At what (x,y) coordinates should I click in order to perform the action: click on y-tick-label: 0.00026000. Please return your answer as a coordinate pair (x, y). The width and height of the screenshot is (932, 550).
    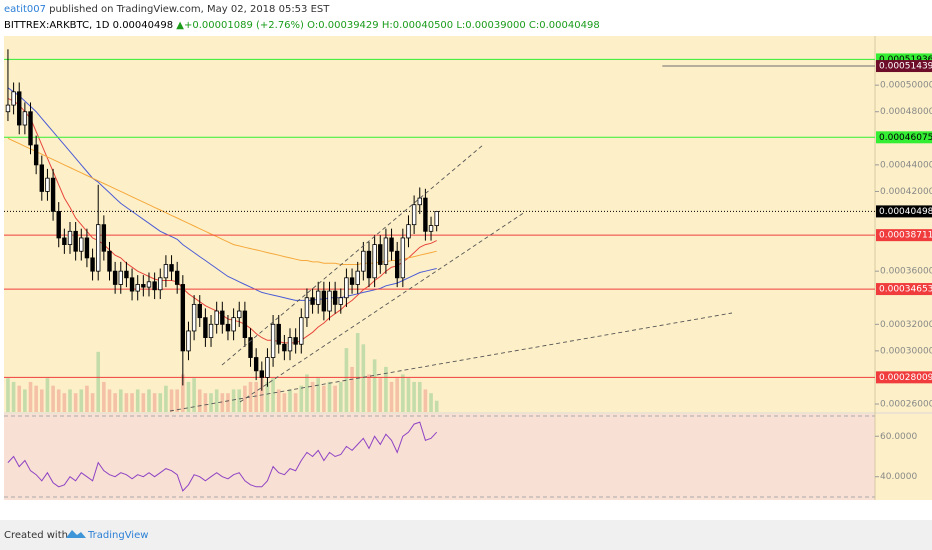
    Looking at the image, I should click on (906, 405).